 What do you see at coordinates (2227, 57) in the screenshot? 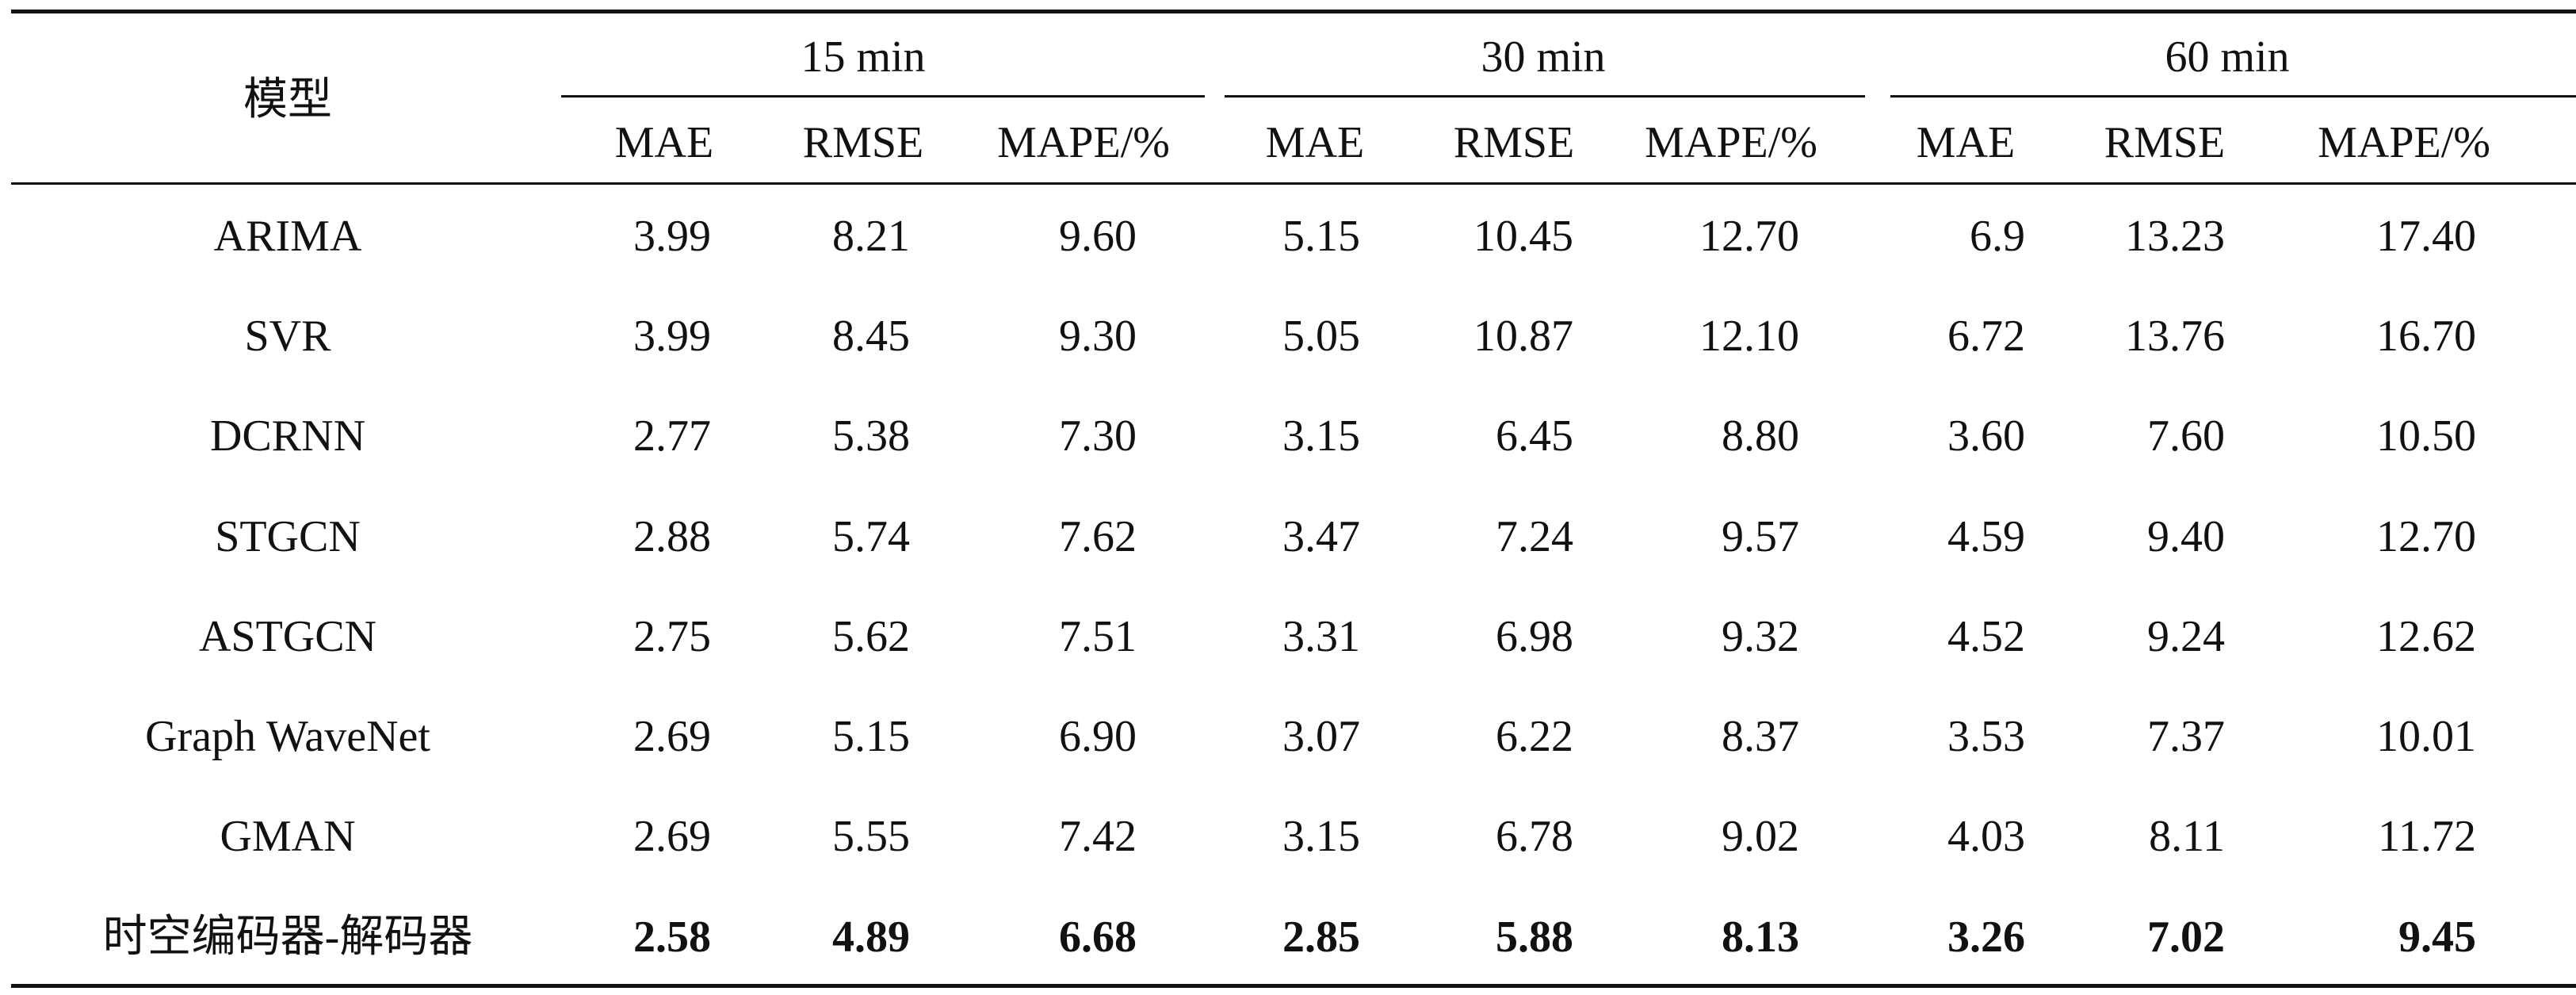
I see `time-group-header: 60 min` at bounding box center [2227, 57].